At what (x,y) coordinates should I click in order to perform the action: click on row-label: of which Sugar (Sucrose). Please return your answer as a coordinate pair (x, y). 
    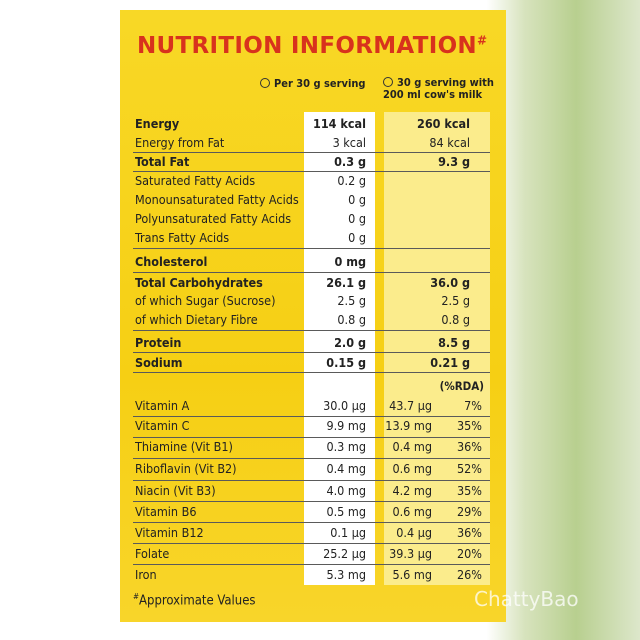
    Looking at the image, I should click on (205, 300).